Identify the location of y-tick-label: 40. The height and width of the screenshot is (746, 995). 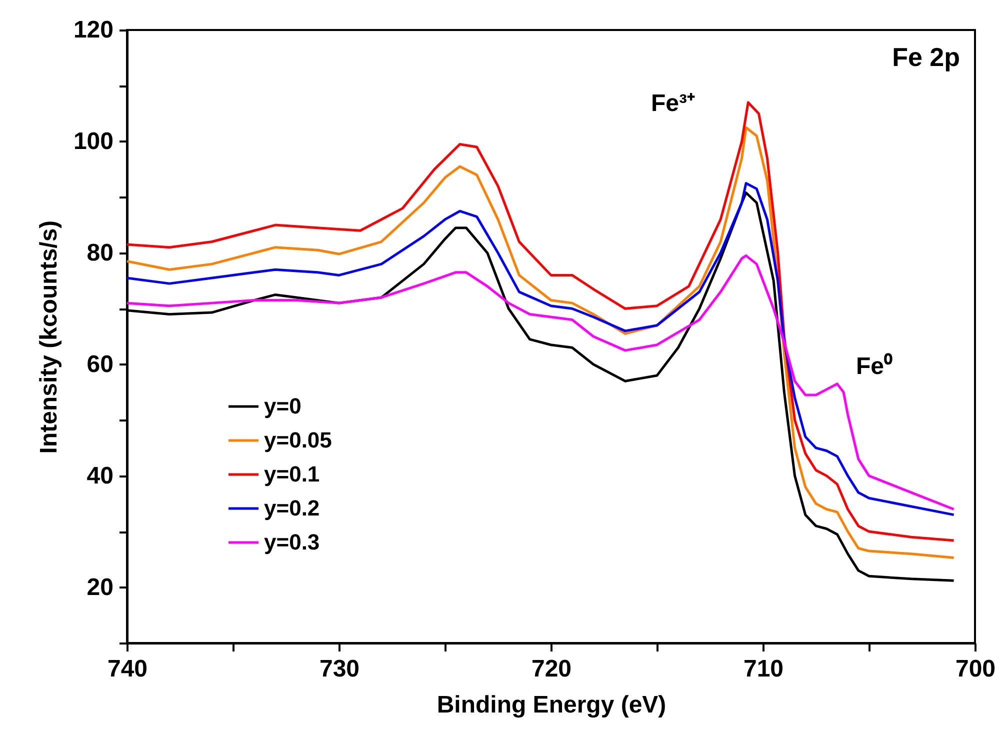
(100, 476).